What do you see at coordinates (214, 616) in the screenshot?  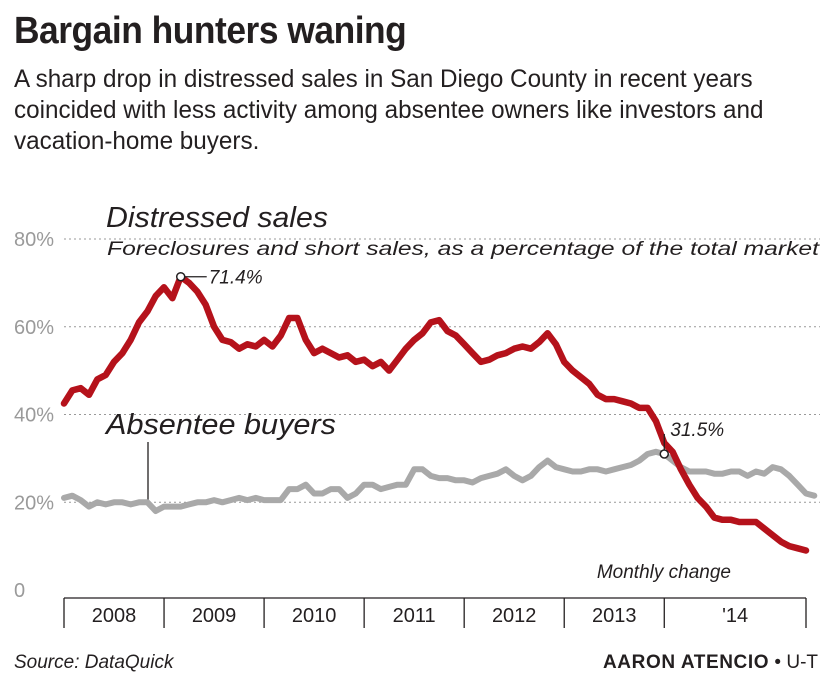 I see `x-tick-label: 2009` at bounding box center [214, 616].